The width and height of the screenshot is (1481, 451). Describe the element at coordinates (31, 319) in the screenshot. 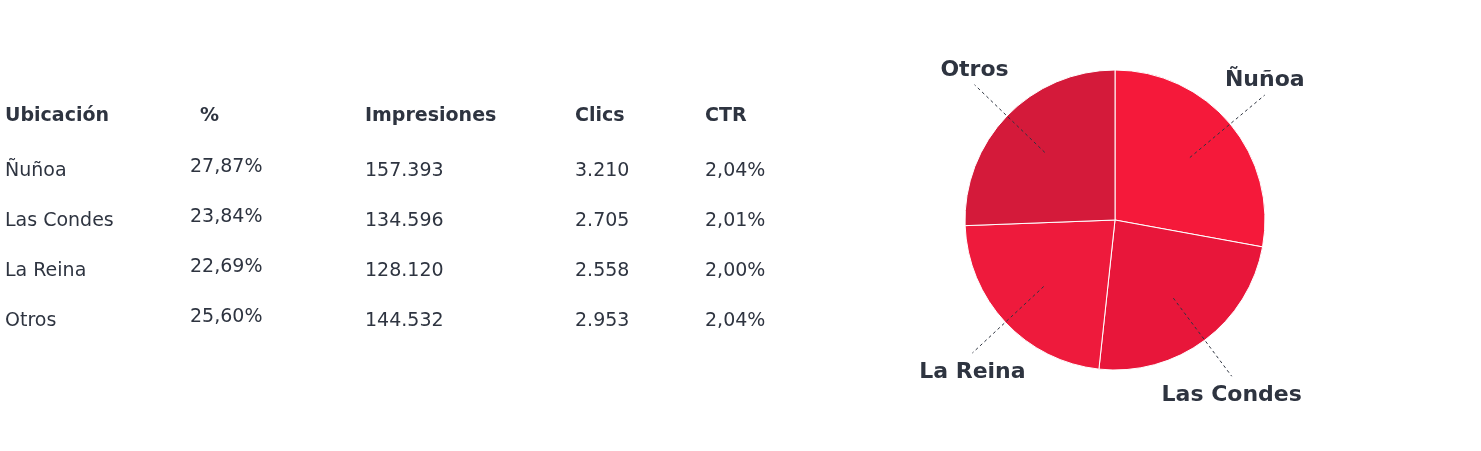

I see `category-label: Otros` at that location.